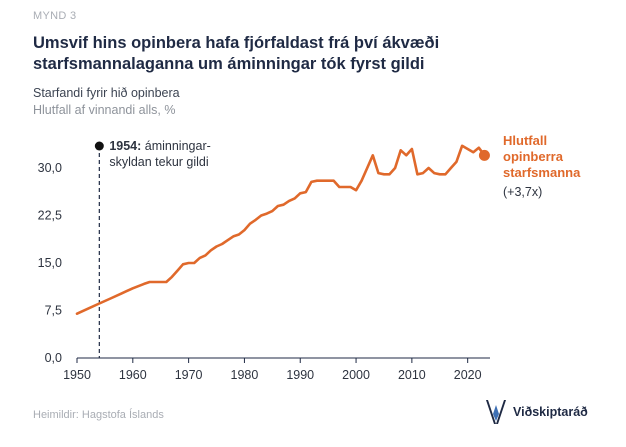  Describe the element at coordinates (55, 16) in the screenshot. I see `figure-label: MYND 3` at that location.